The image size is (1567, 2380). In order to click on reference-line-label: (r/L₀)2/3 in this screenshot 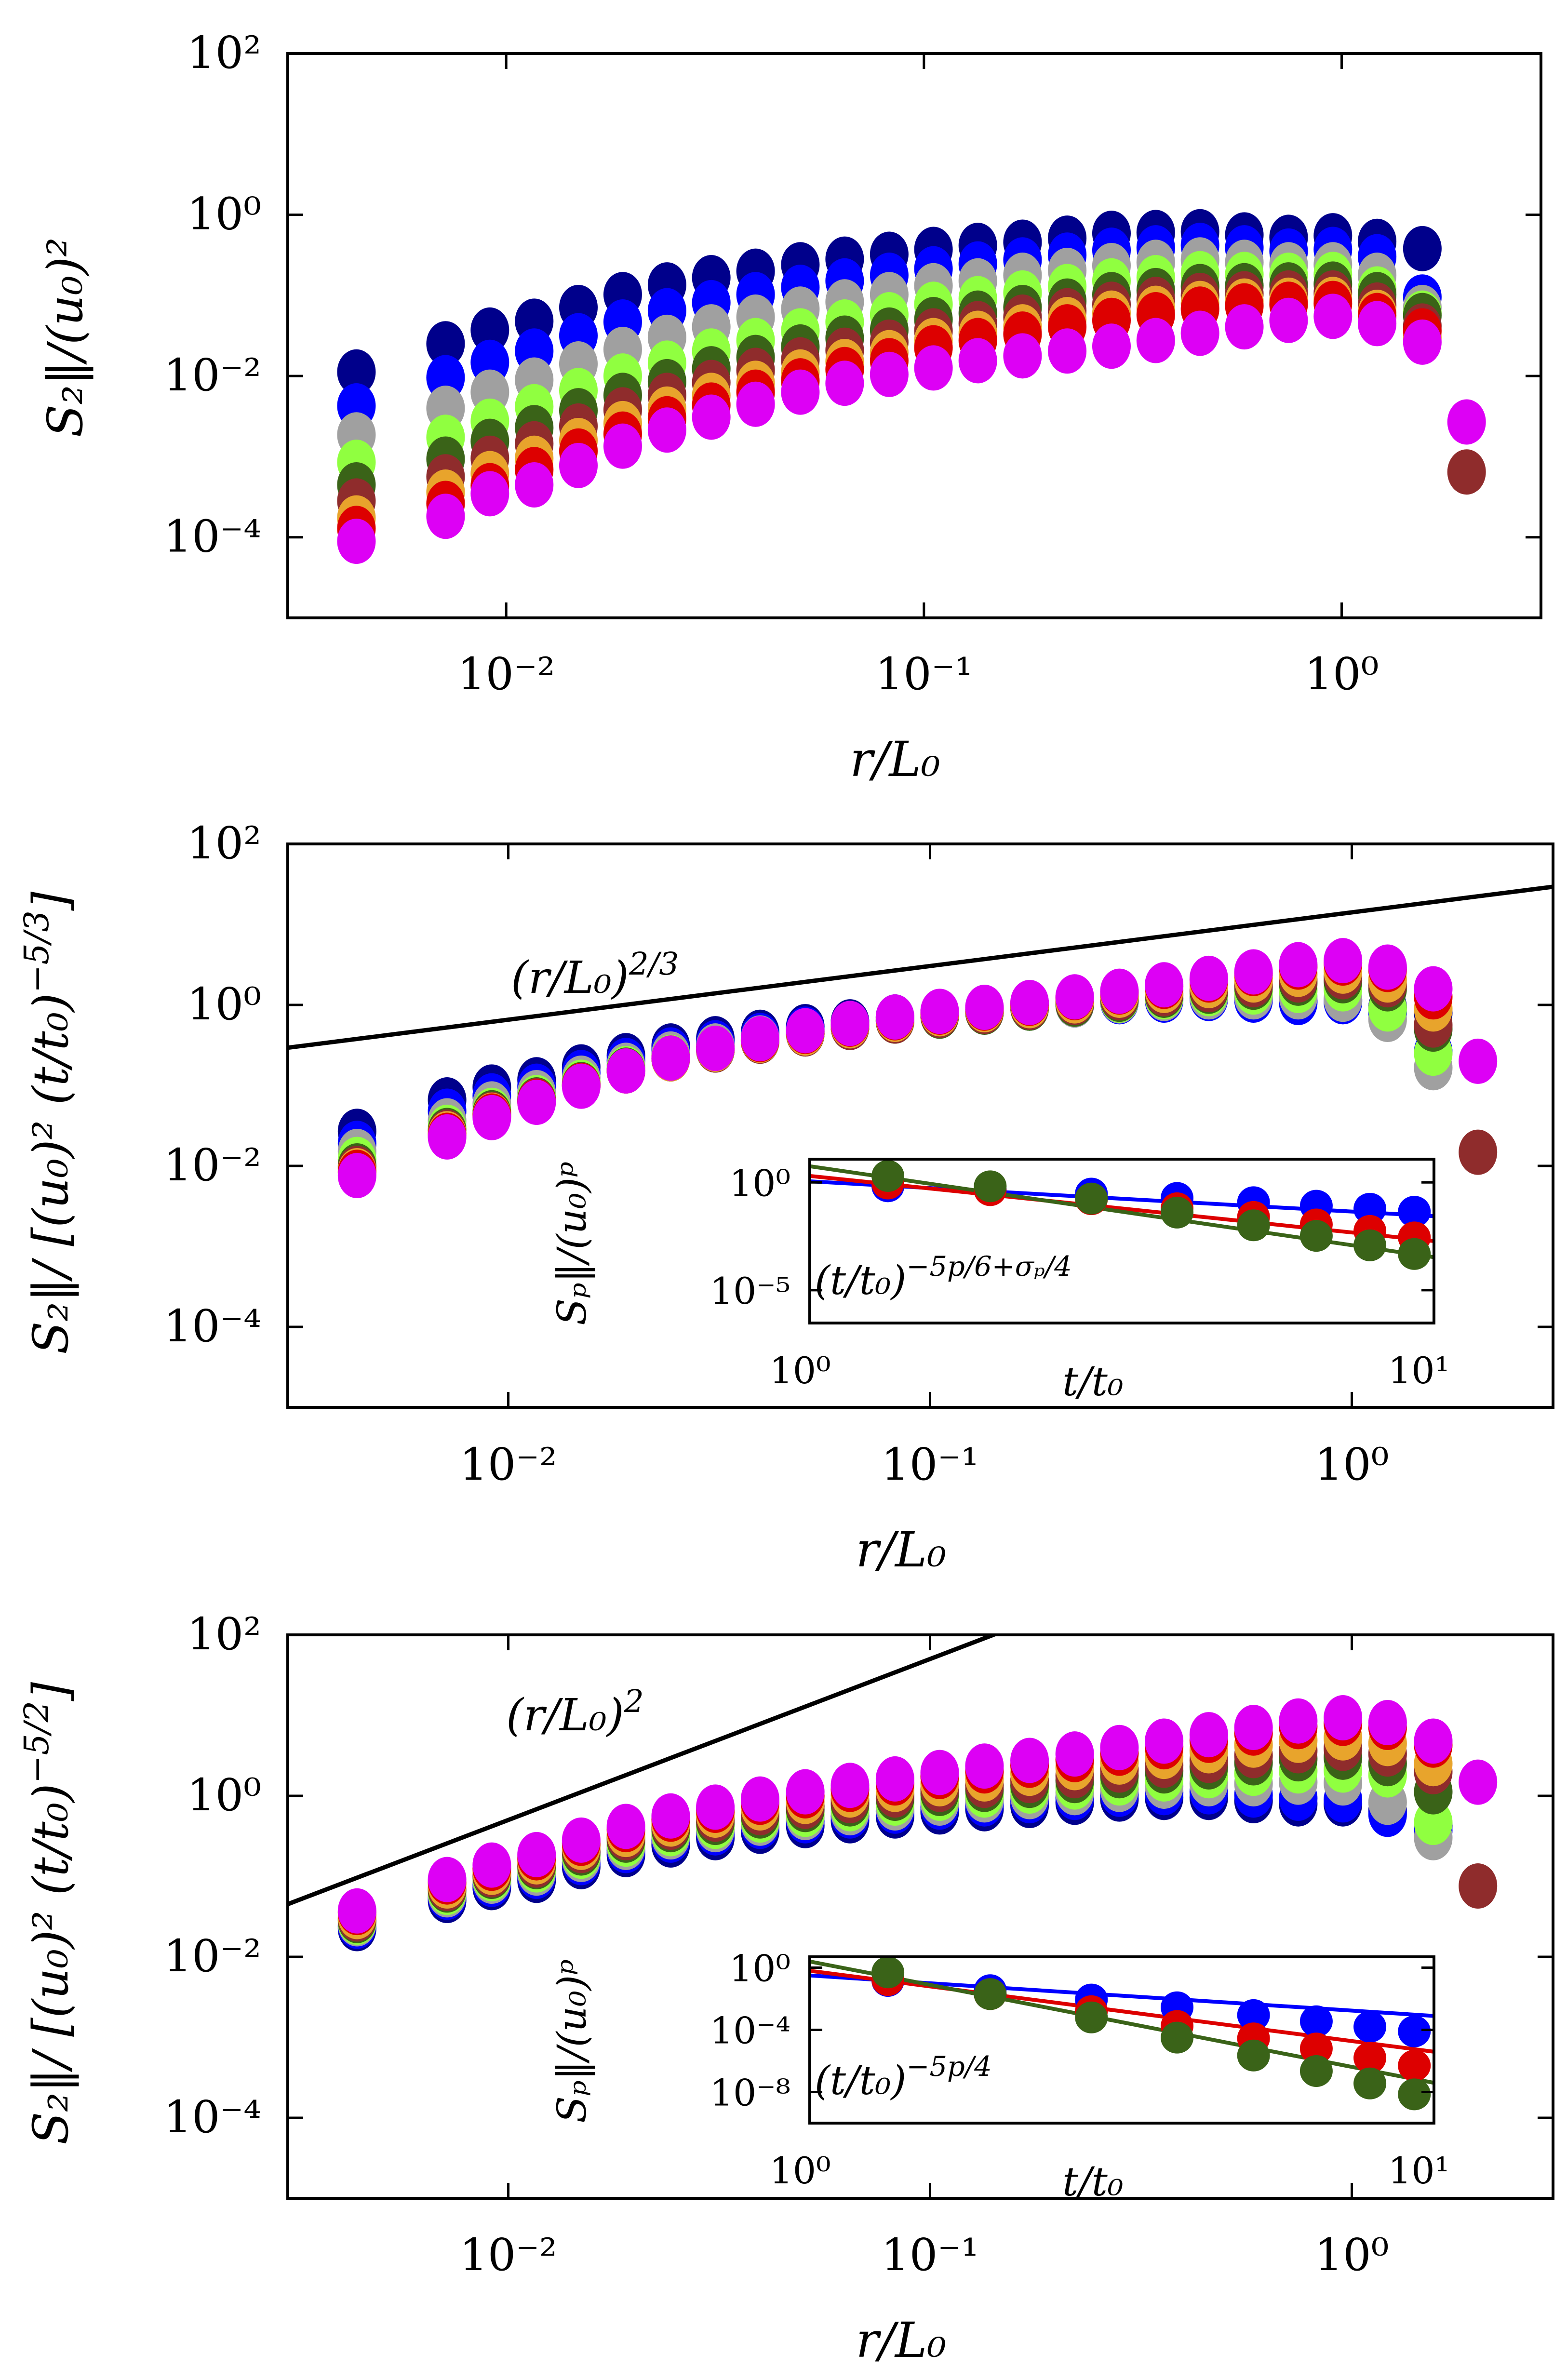, I will do `click(595, 974)`.